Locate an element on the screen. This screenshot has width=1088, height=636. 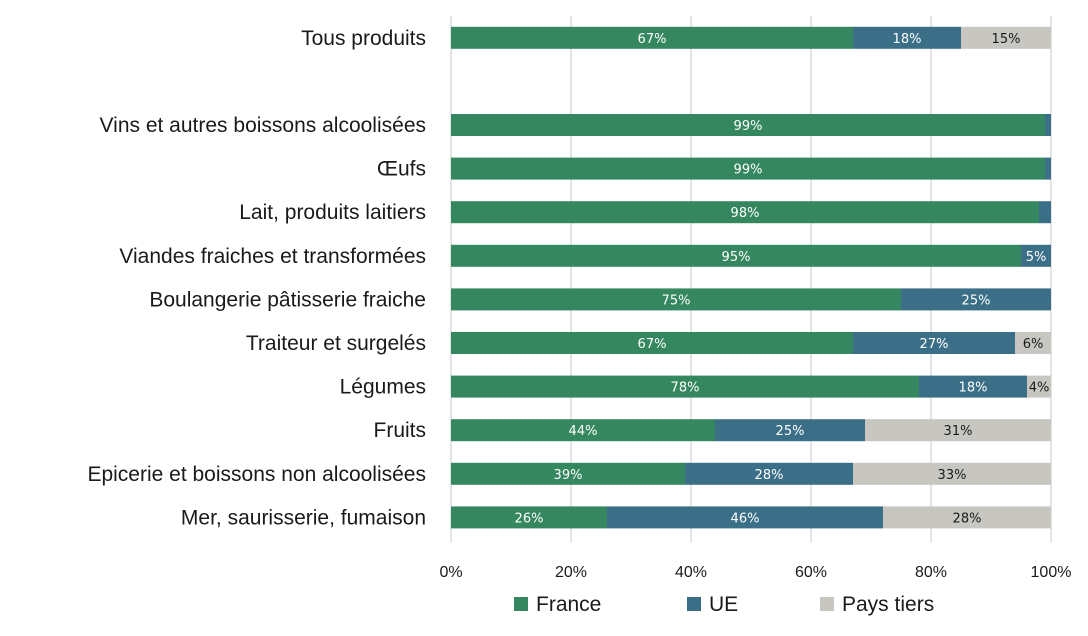
x-tick-label: 100% is located at coordinates (1051, 572).